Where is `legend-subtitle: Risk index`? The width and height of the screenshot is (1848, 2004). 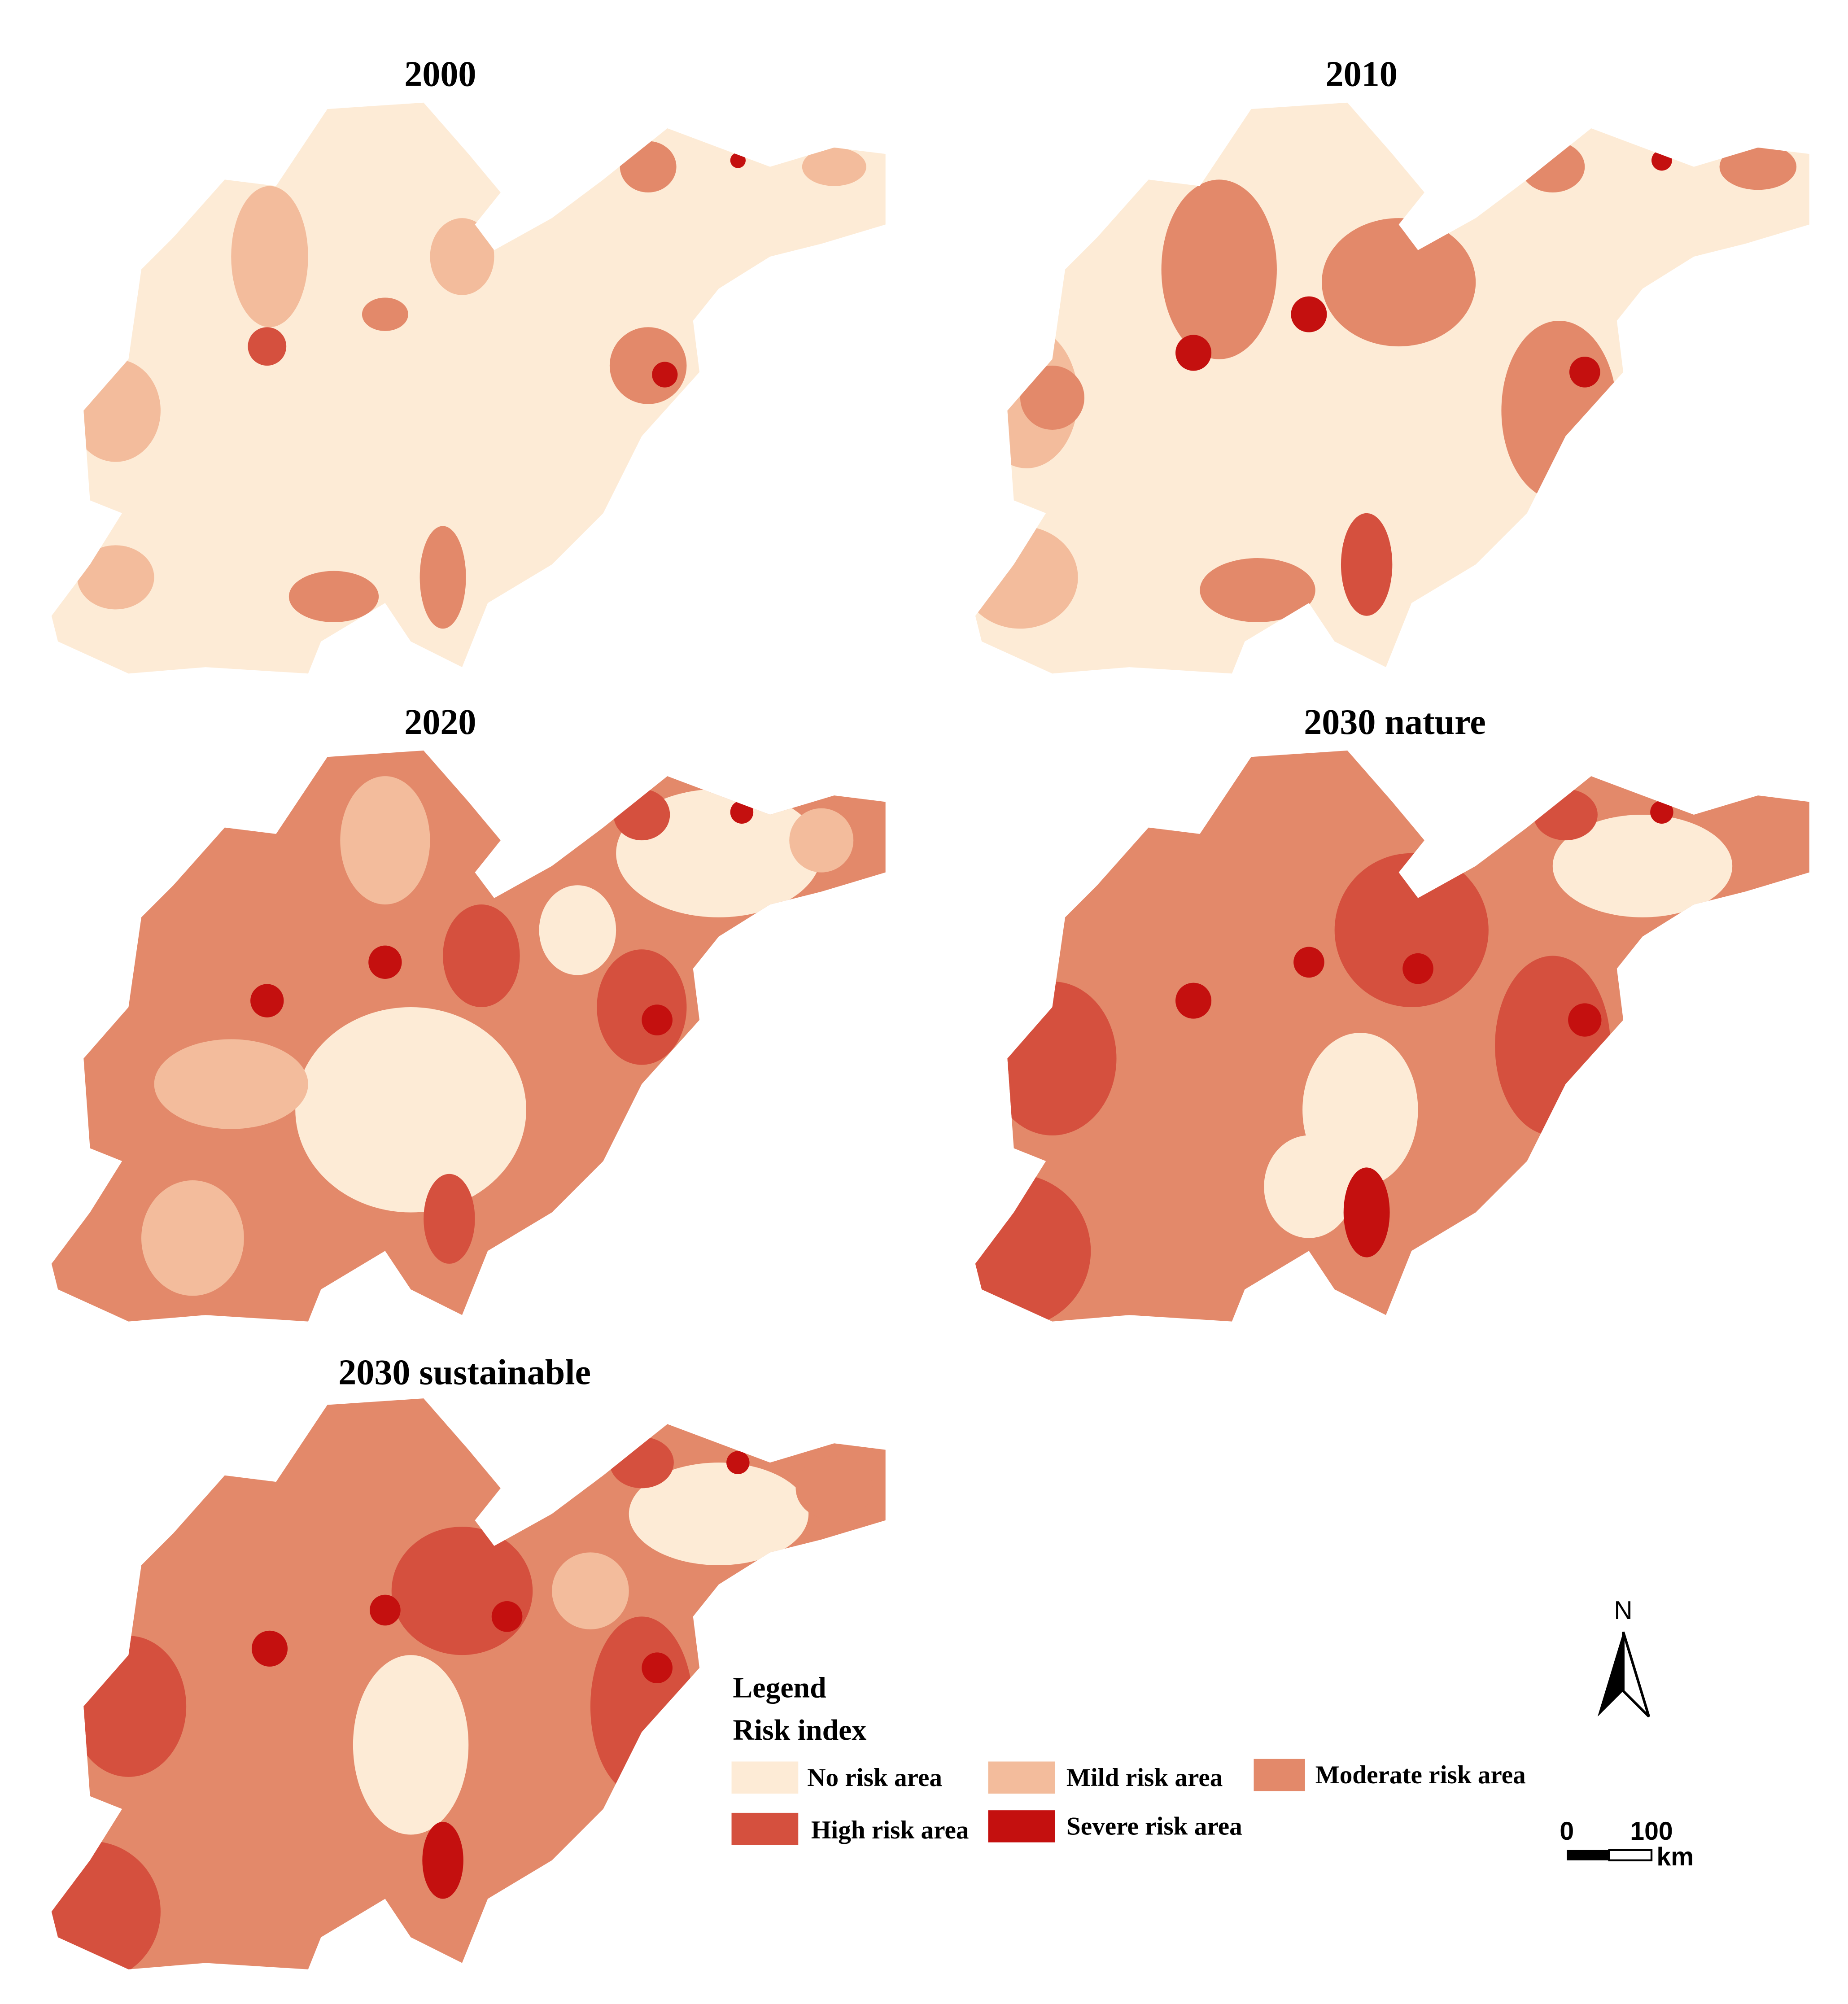 legend-subtitle: Risk index is located at coordinates (799, 1730).